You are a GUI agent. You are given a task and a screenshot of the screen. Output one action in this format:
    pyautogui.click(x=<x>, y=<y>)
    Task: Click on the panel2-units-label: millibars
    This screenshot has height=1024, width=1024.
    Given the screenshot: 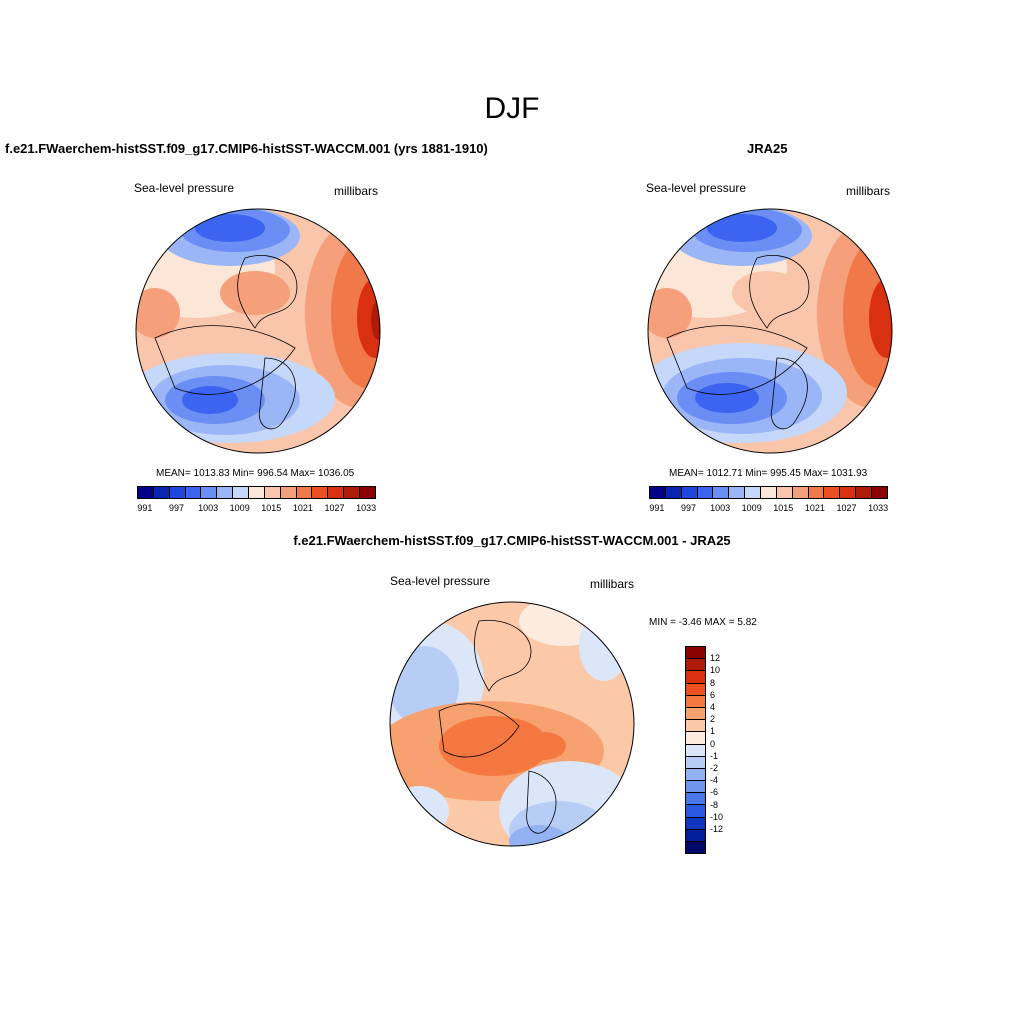 What is the action you would take?
    pyautogui.click(x=868, y=191)
    